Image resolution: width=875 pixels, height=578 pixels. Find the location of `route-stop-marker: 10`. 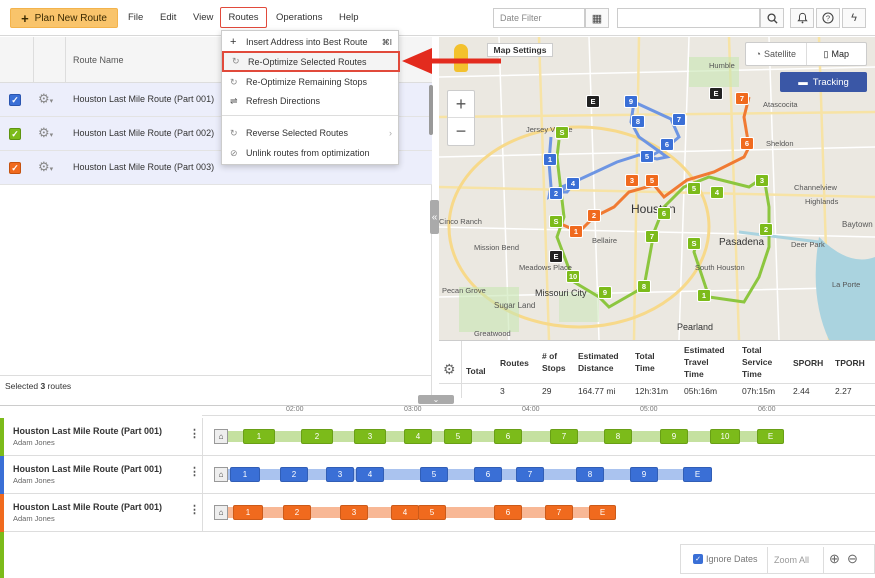

route-stop-marker: 10 is located at coordinates (573, 276).